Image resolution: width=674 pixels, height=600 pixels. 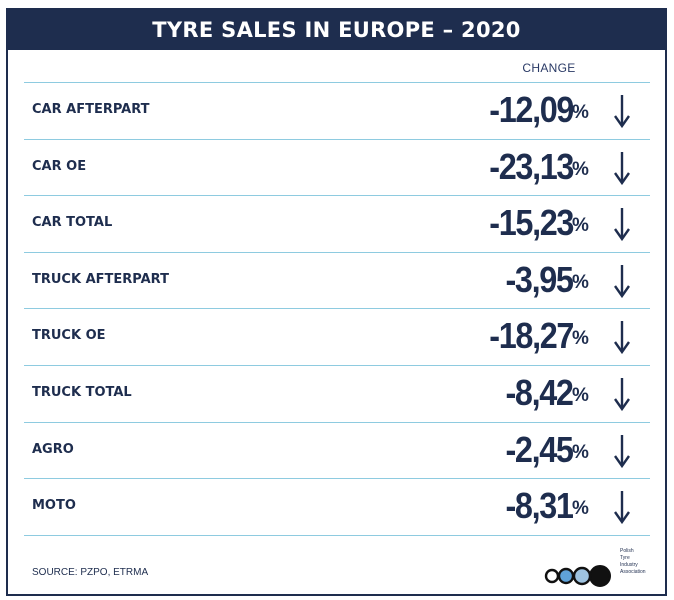 I want to click on logo-line-1: Polish, so click(x=627, y=551).